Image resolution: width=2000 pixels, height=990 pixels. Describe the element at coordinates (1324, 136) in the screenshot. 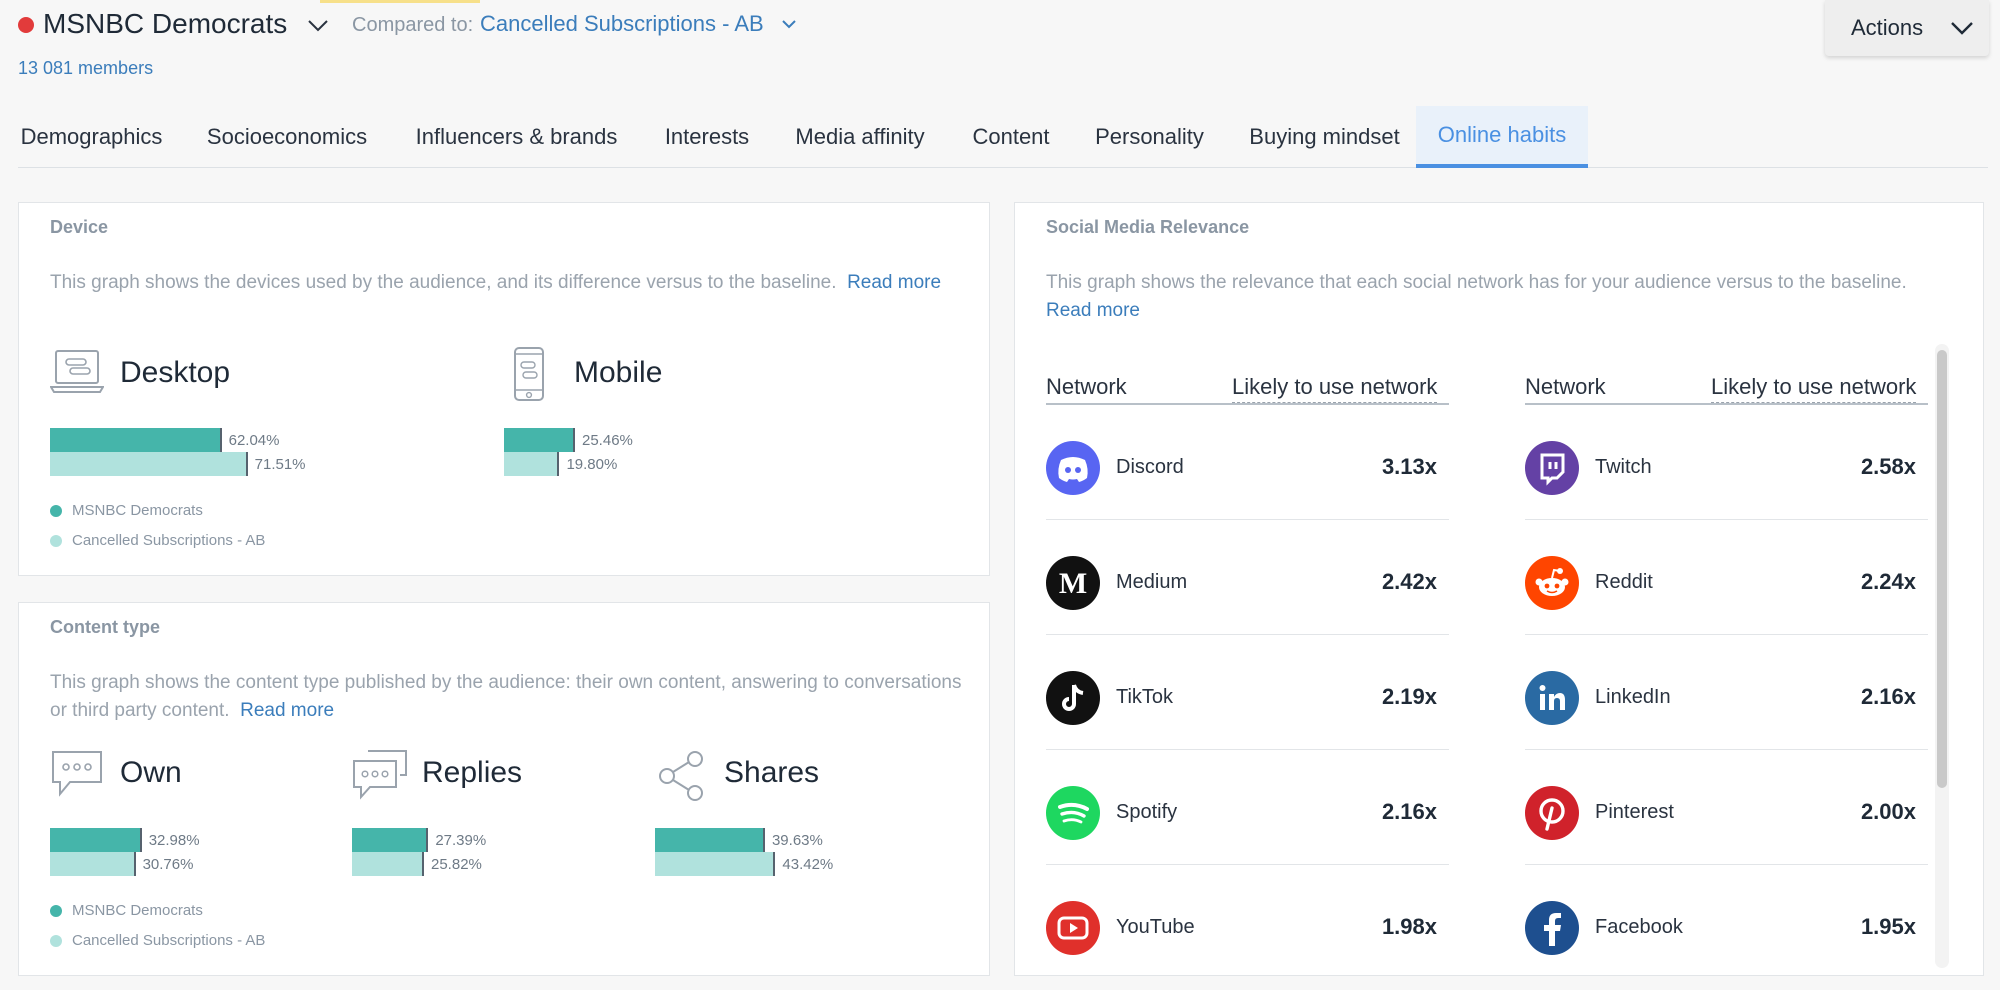

I see `tab-buying-mindset: Buying mindset` at that location.